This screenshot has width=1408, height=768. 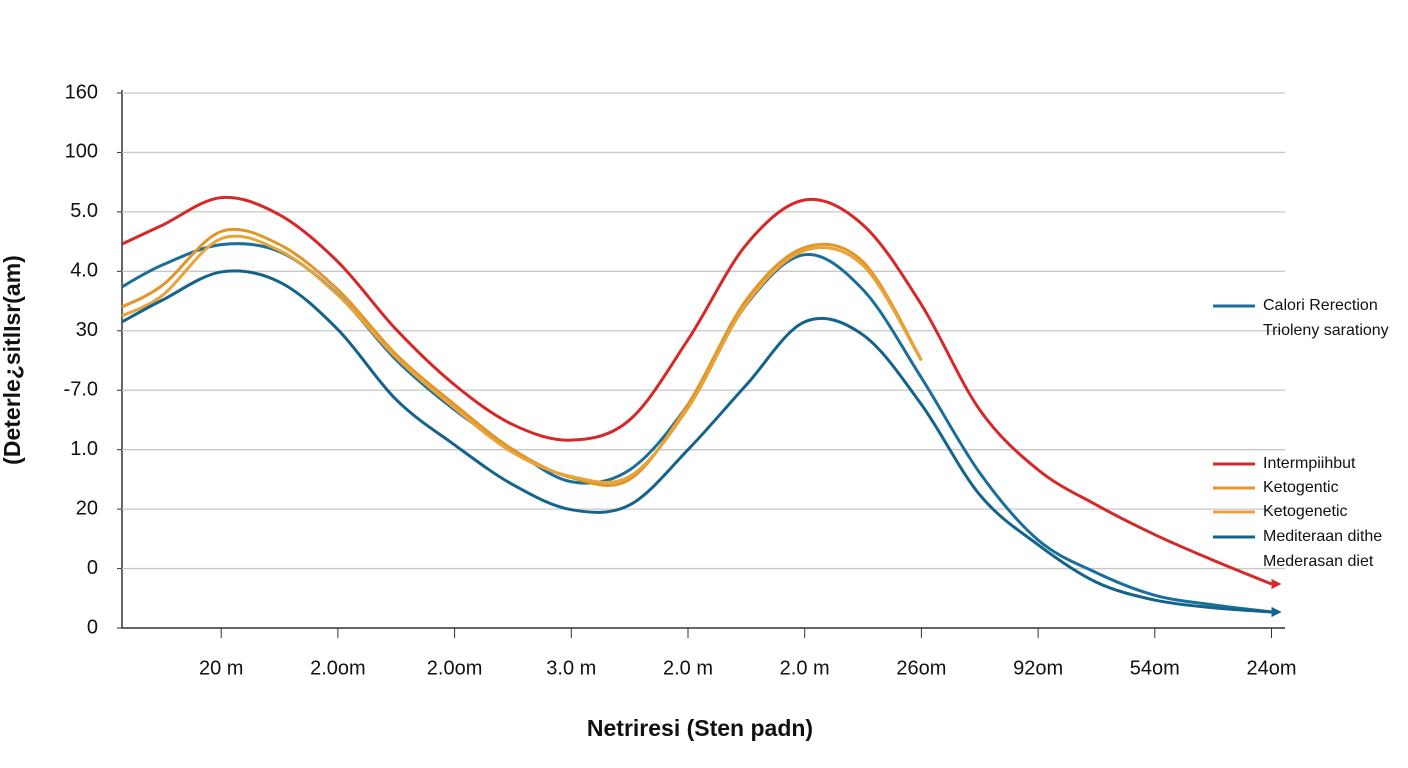 I want to click on x-tick-label: 24om, so click(x=1271, y=668).